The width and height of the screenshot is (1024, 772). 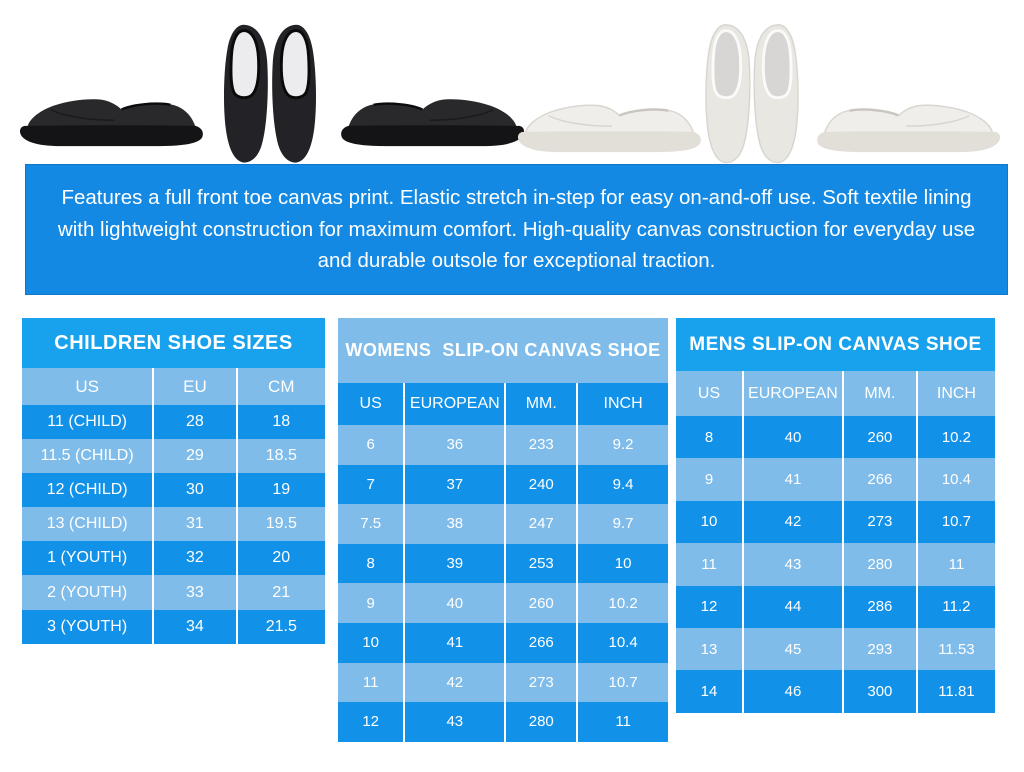 I want to click on table-row: 10 42 273 10.7, so click(x=835, y=522).